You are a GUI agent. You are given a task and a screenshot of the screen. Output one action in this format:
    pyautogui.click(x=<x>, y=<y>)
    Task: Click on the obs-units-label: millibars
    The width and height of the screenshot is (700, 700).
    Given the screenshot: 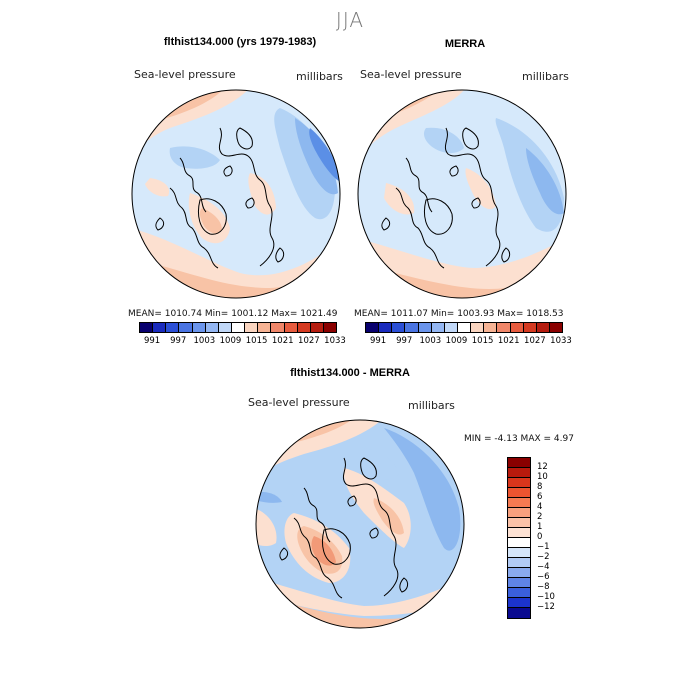 What is the action you would take?
    pyautogui.click(x=545, y=76)
    